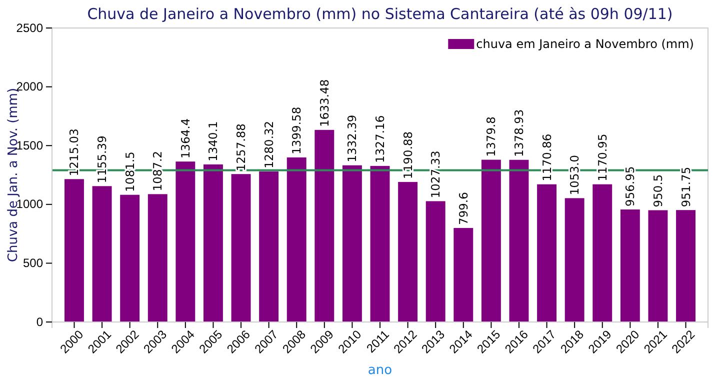 The image size is (723, 380). What do you see at coordinates (269, 144) in the screenshot?
I see `text: 1280.32` at bounding box center [269, 144].